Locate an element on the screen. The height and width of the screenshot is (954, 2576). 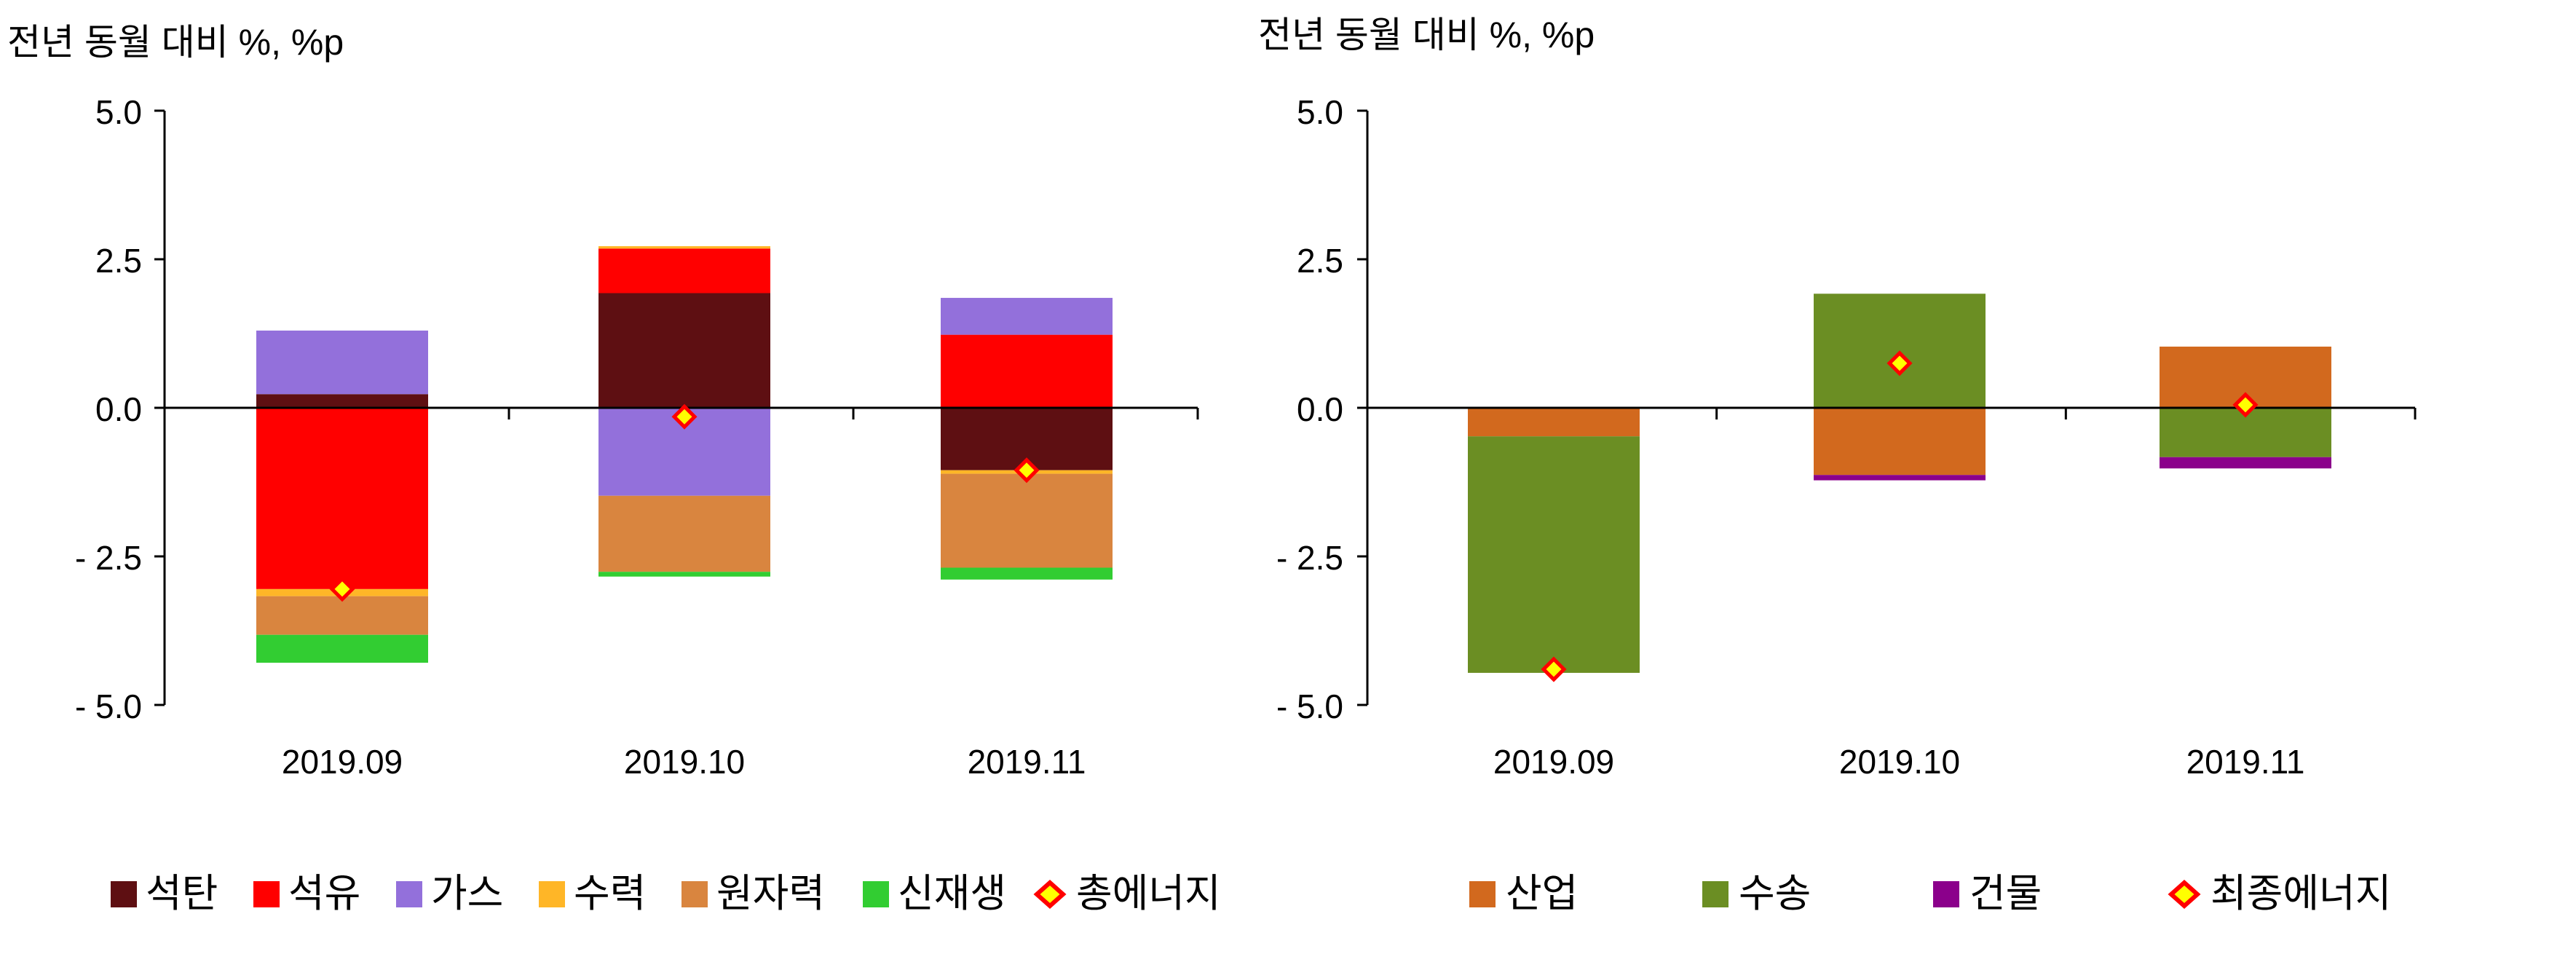
legend-label: 수력 is located at coordinates (610, 894).